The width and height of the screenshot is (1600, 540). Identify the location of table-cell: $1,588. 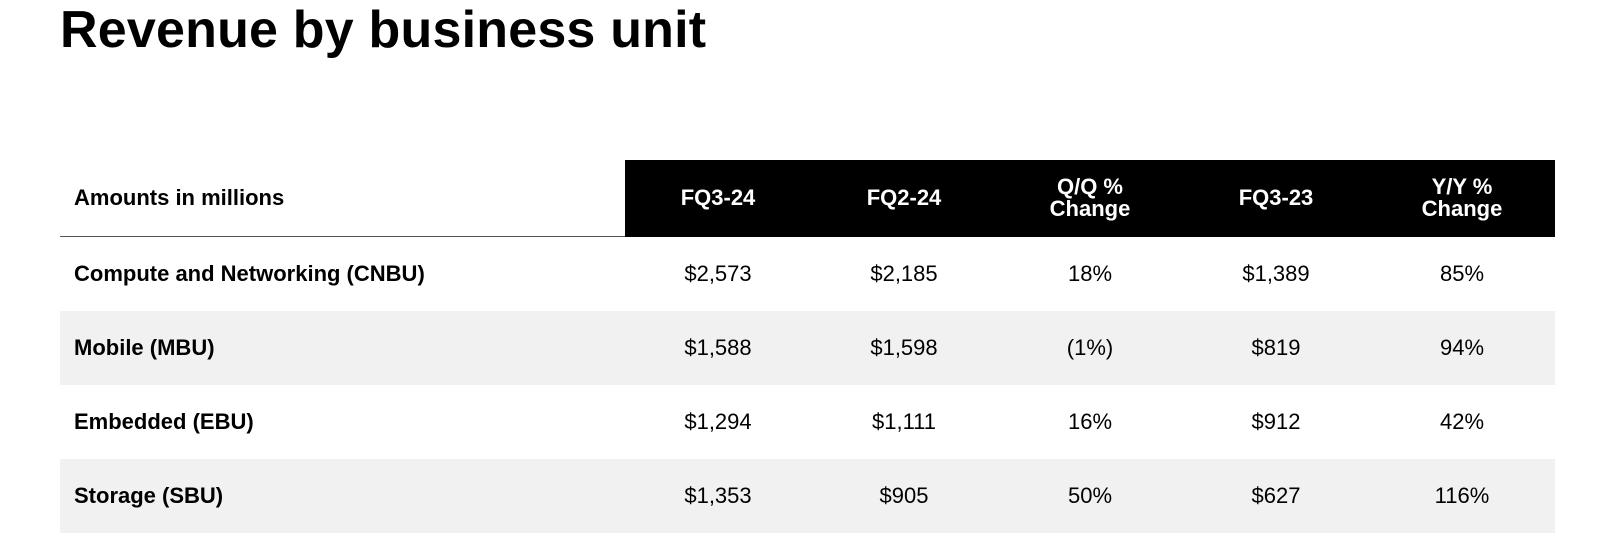
(718, 348).